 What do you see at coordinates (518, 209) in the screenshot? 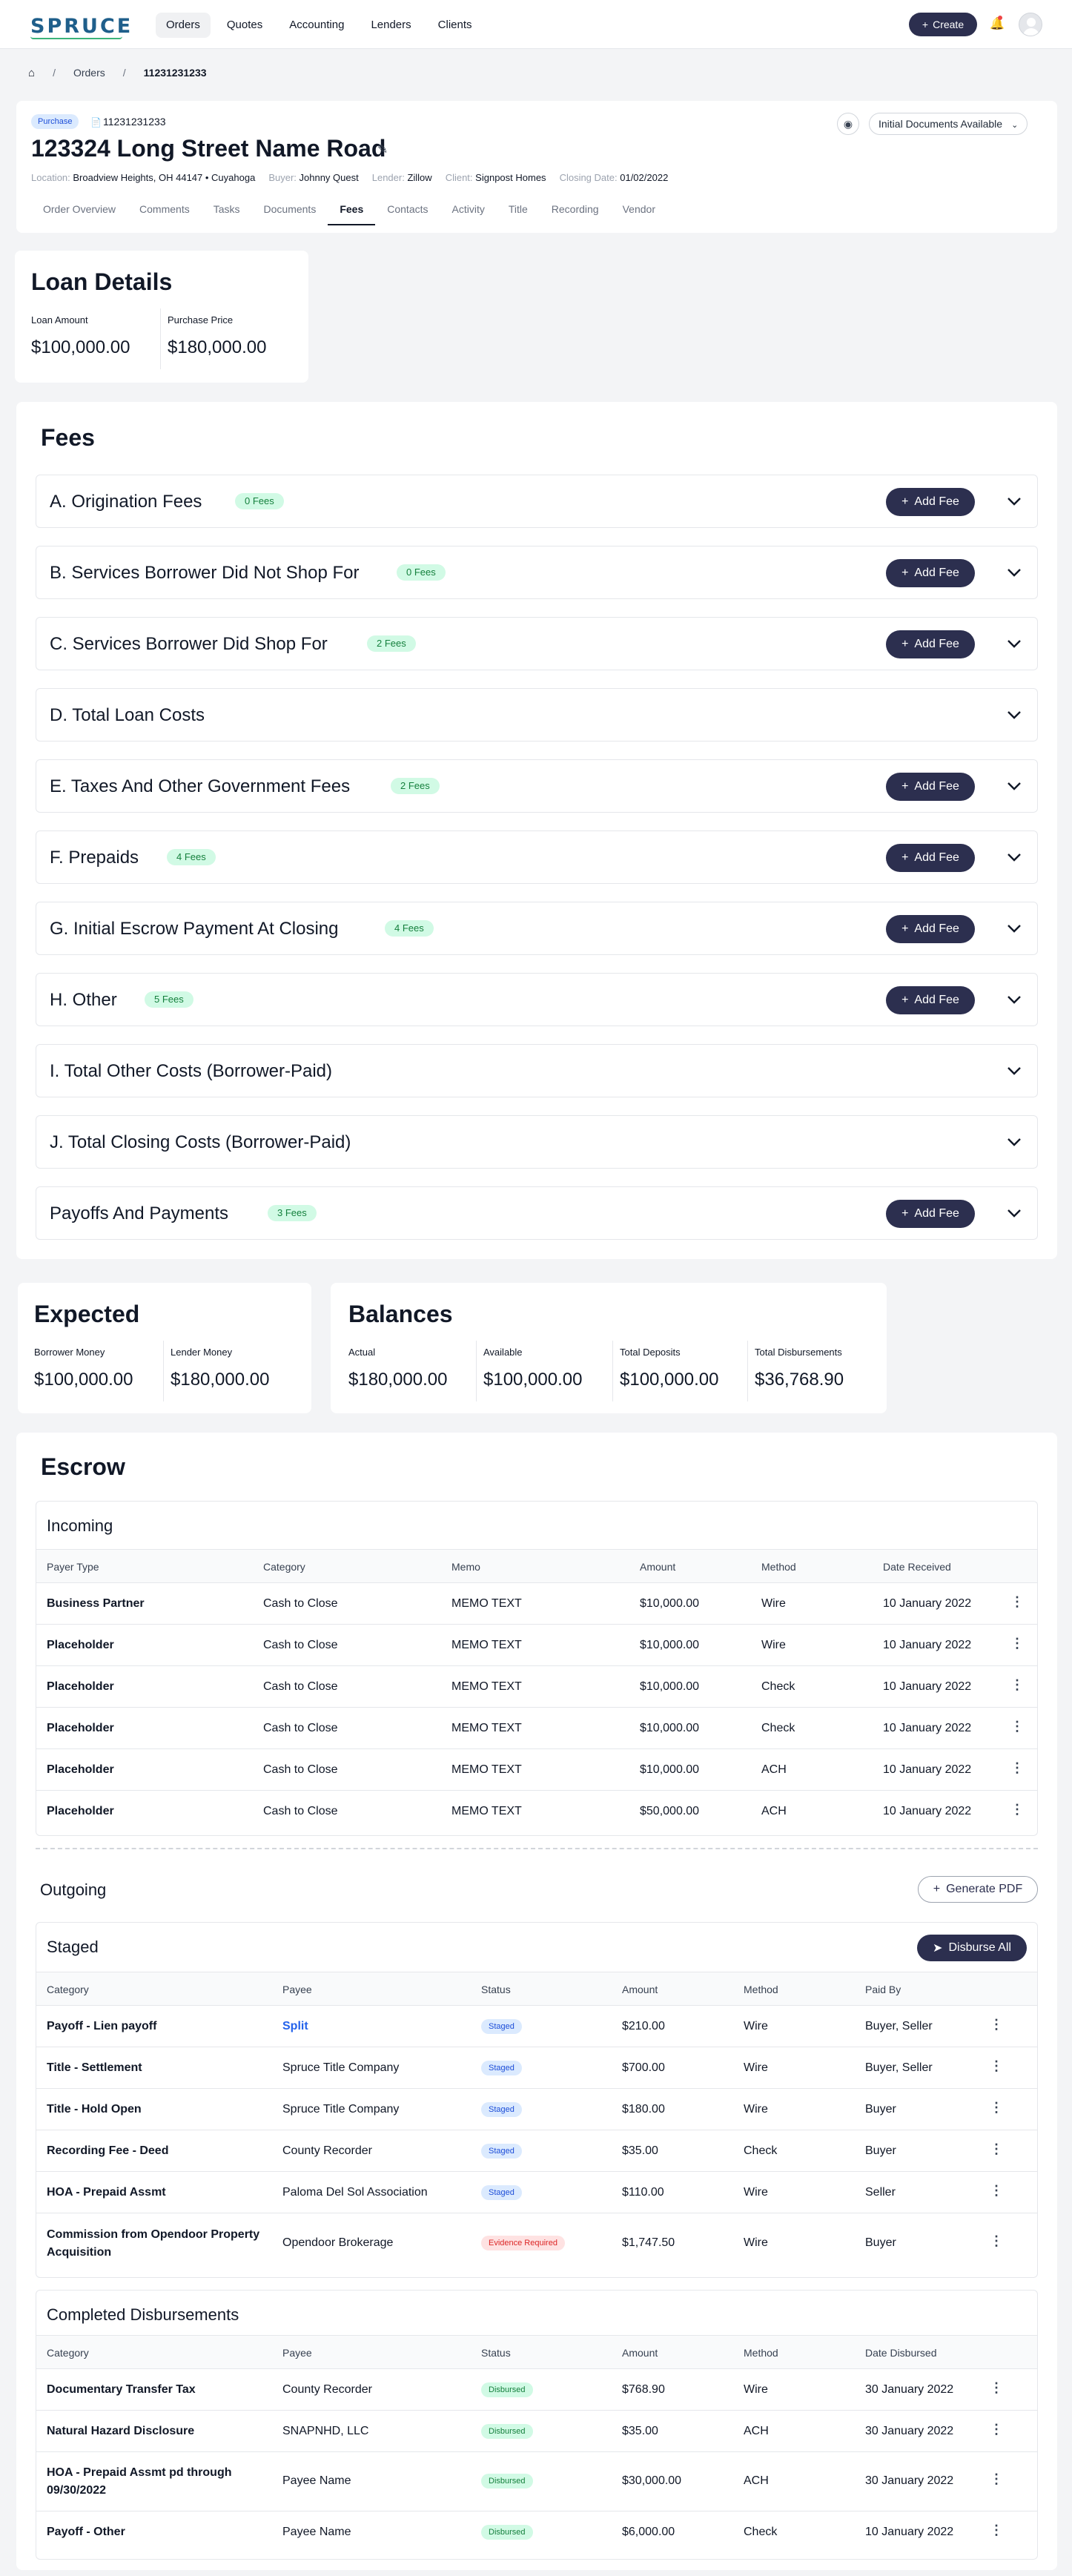
I see `tab-title: Title` at bounding box center [518, 209].